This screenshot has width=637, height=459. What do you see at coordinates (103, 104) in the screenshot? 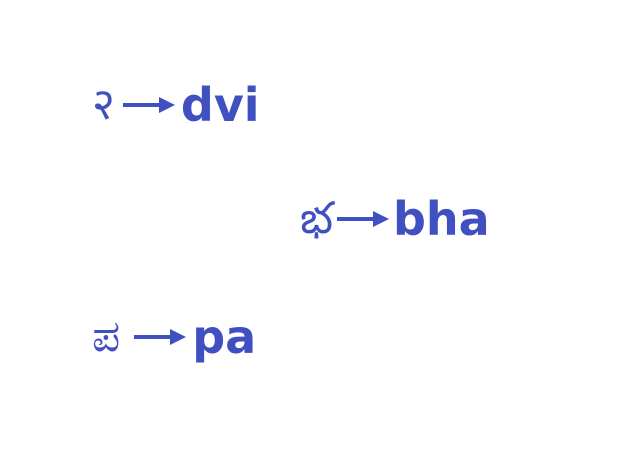
I see `source-glyph: २` at bounding box center [103, 104].